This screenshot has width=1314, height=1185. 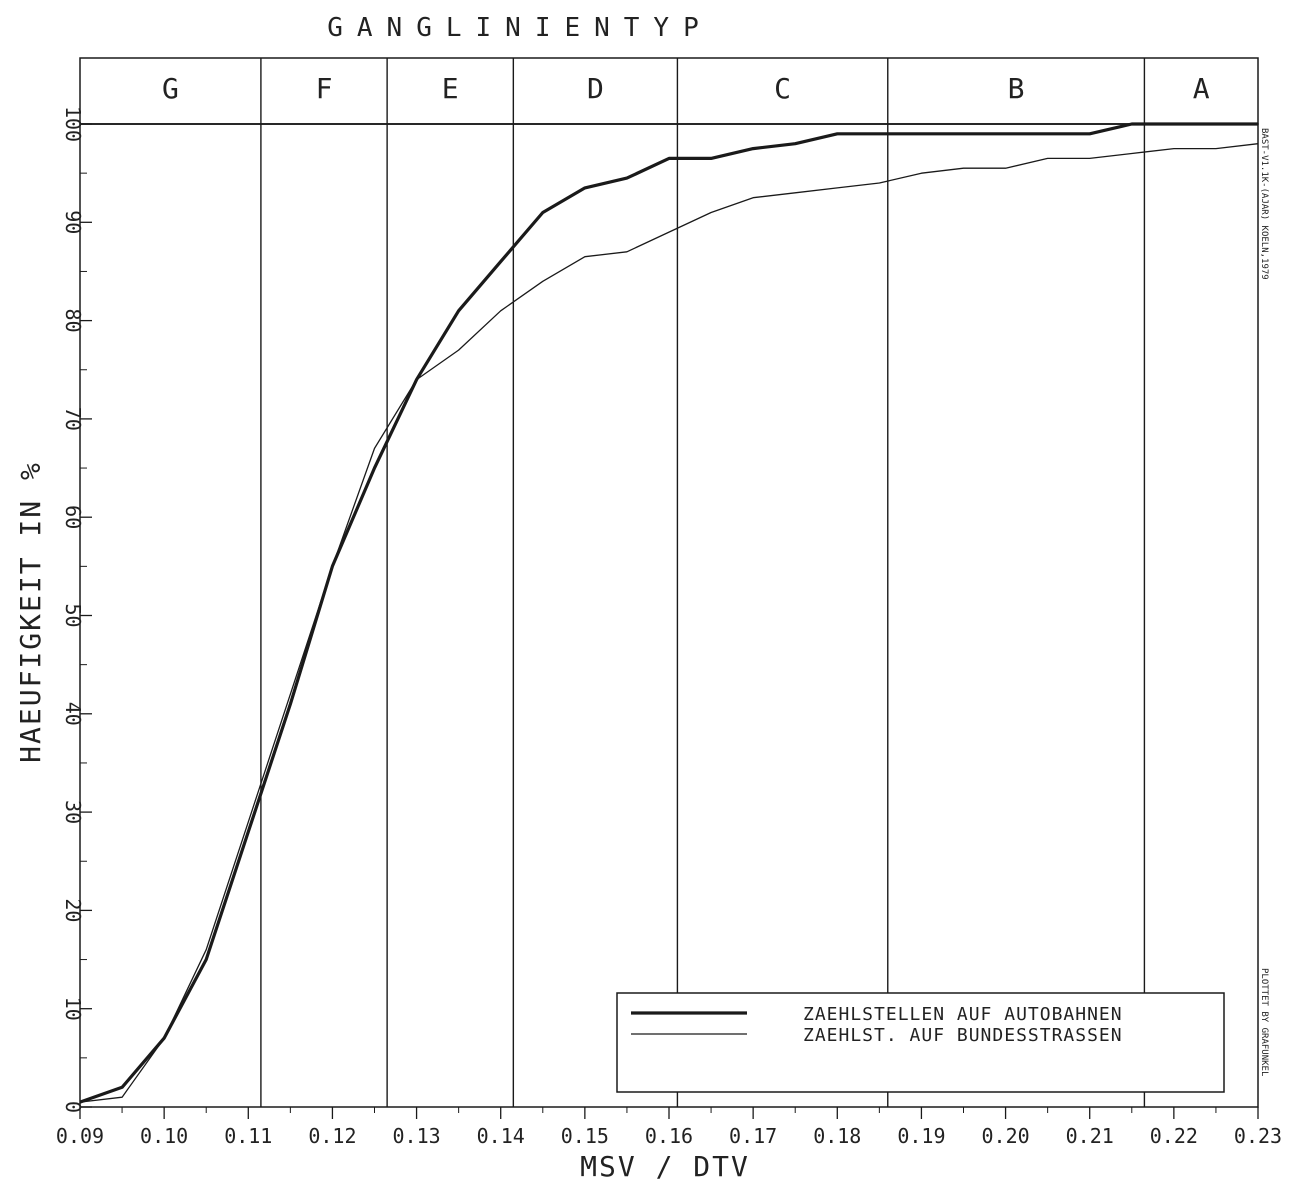 I want to click on x-tick-label: 0.10, so click(x=164, y=1136).